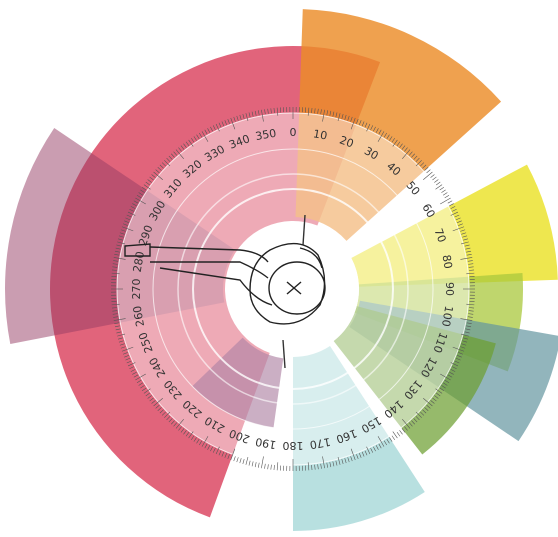 Image resolution: width=558 pixels, height=537 pixels. Describe the element at coordinates (293, 132) in the screenshot. I see `degree-label: 0` at that location.